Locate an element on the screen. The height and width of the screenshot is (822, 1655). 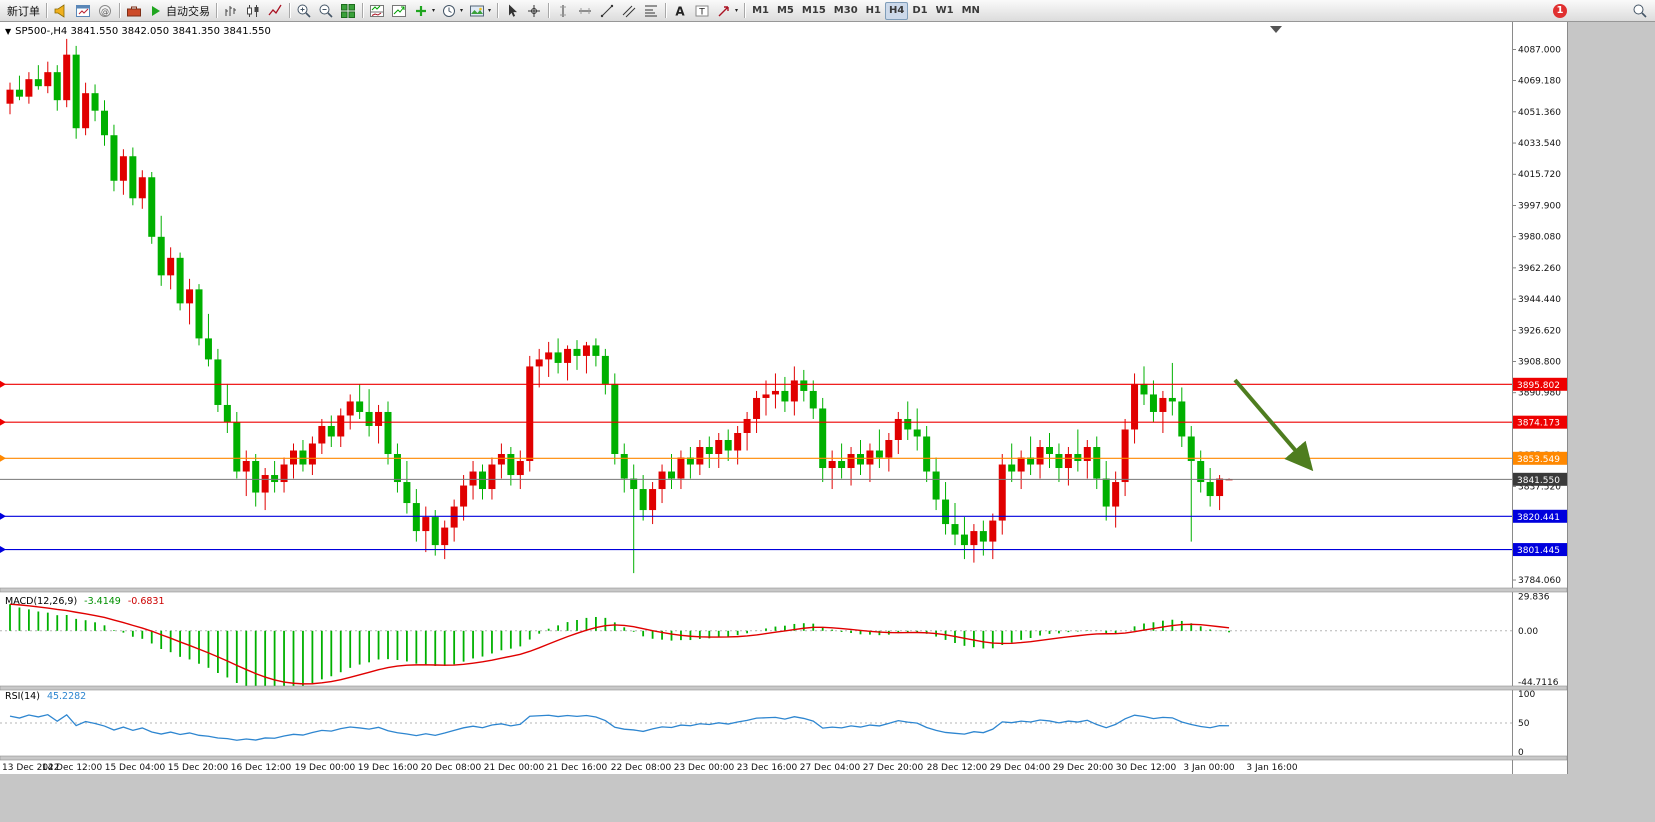
trendline-button is located at coordinates (607, 11).